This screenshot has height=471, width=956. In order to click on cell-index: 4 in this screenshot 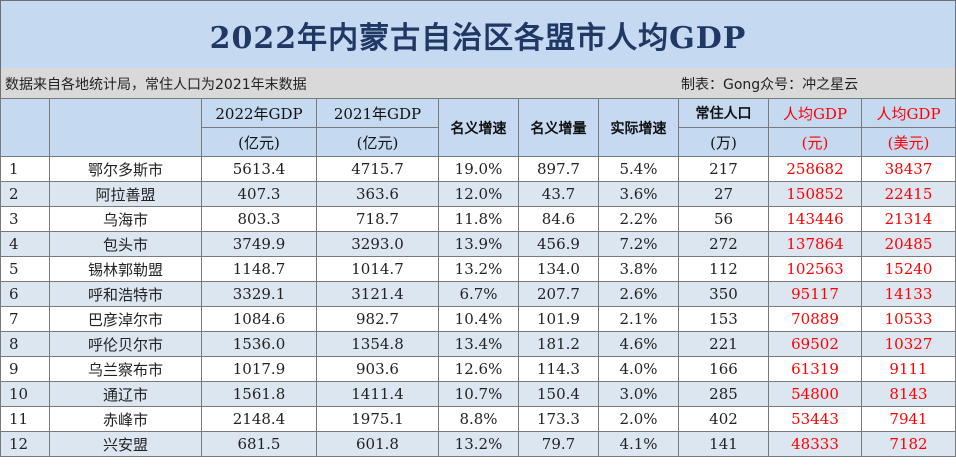, I will do `click(25, 244)`.